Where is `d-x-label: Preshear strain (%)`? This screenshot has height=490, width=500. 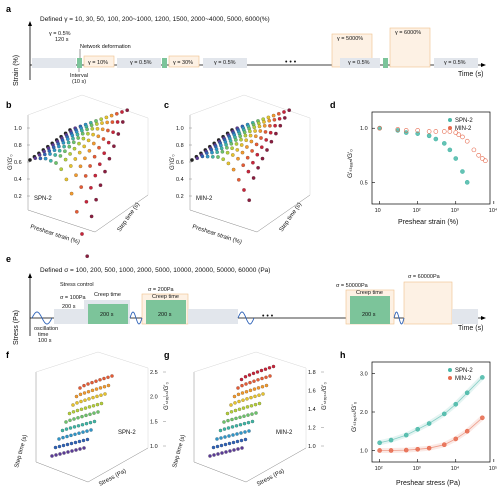
d-x-label: Preshear strain (%) is located at coordinates (428, 222).